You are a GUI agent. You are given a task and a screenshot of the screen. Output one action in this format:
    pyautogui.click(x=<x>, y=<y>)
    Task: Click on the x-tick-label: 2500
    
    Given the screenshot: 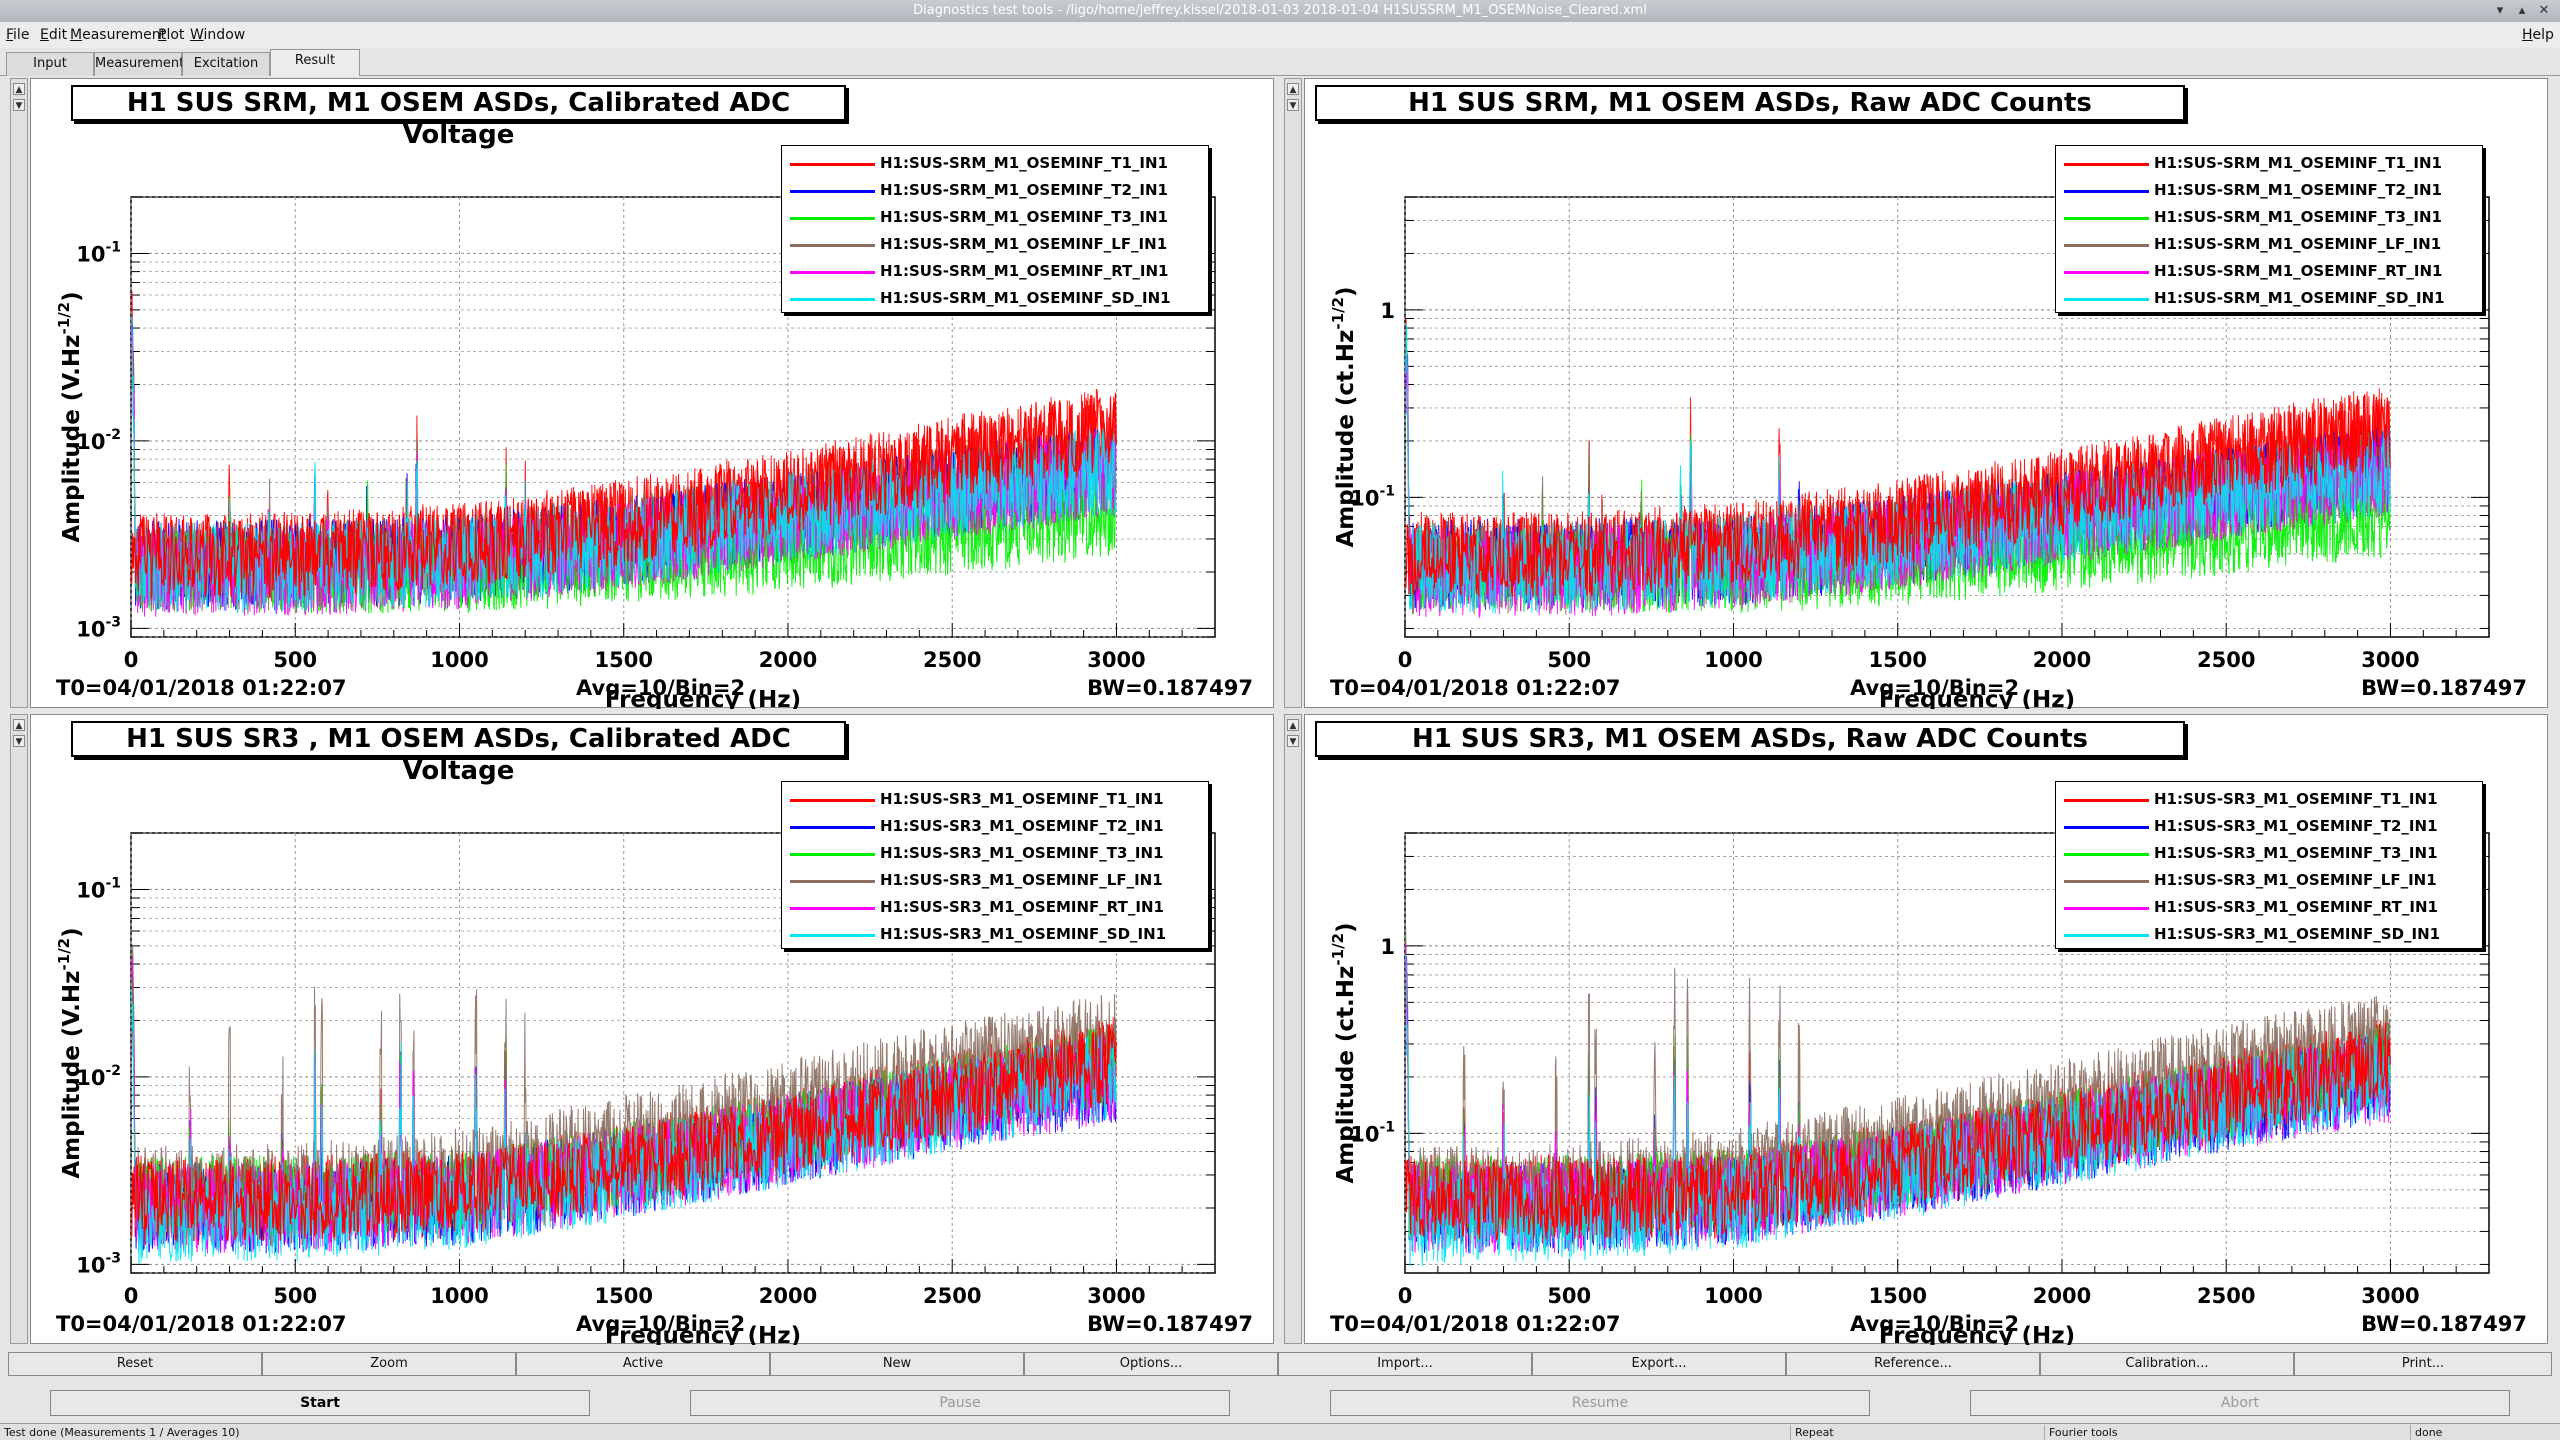 What is the action you would take?
    pyautogui.click(x=952, y=660)
    